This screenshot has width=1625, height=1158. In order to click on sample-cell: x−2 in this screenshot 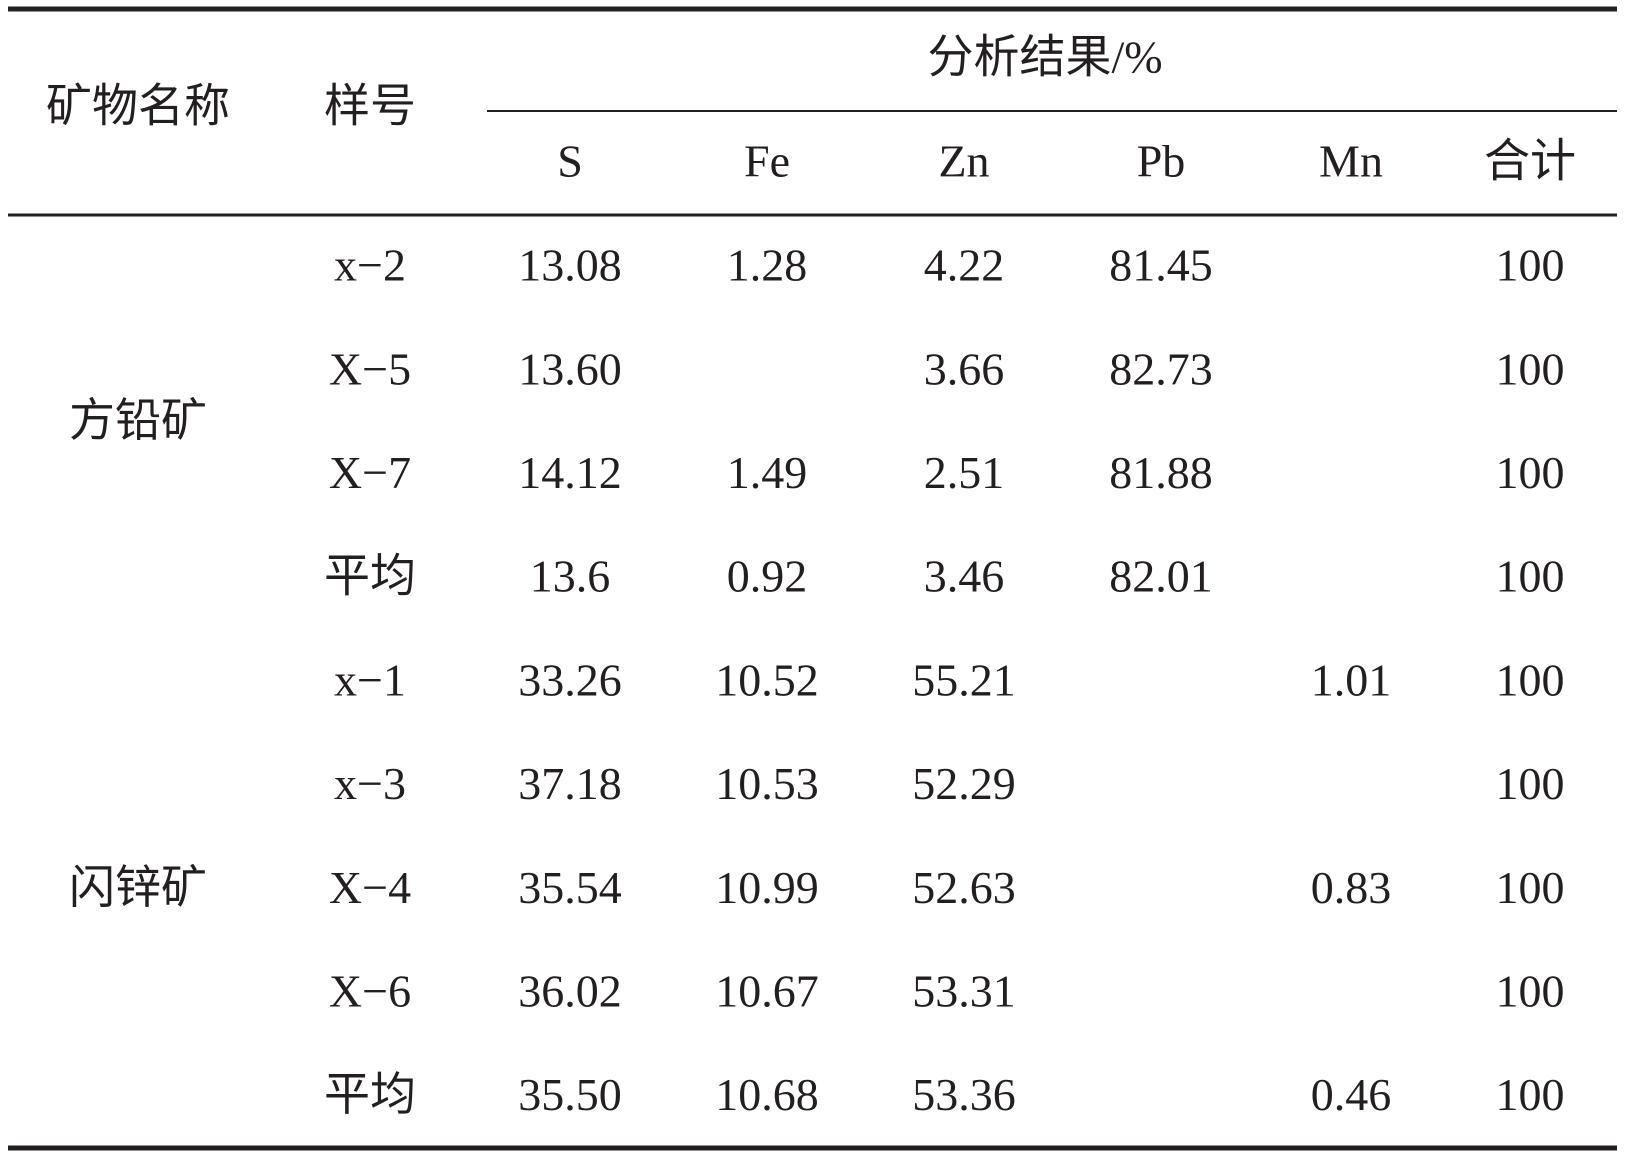, I will do `click(370, 265)`.